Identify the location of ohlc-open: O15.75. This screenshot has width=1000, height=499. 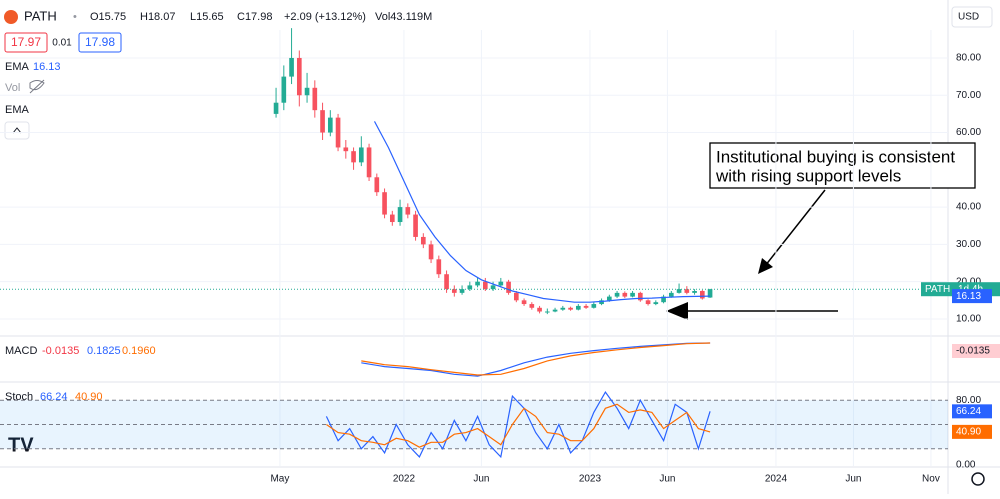
(108, 17).